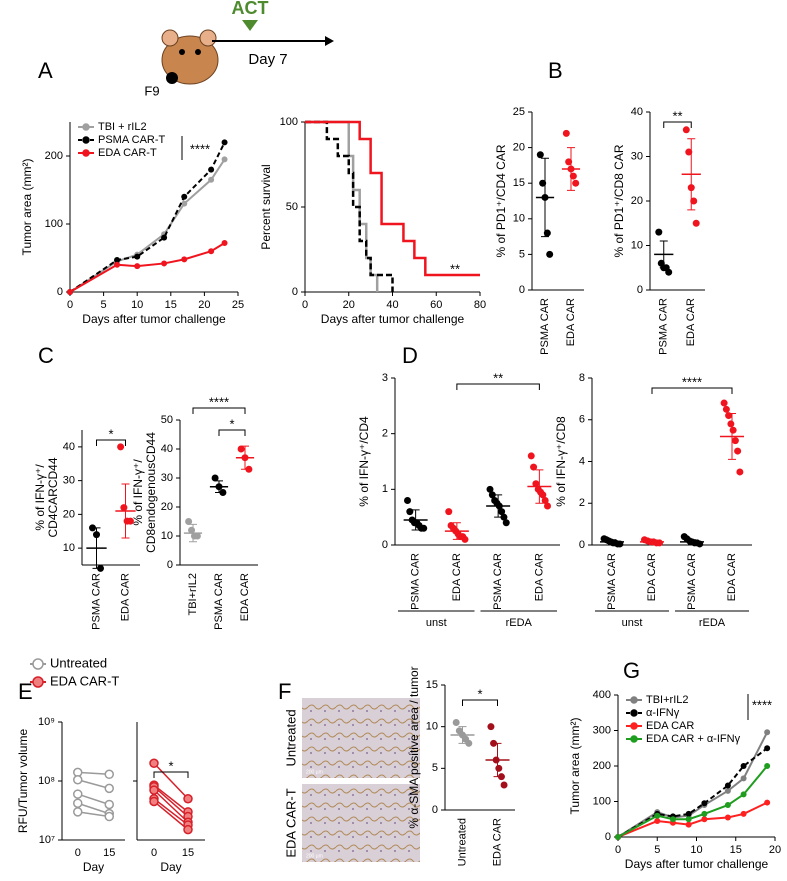 Image resolution: width=787 pixels, height=881 pixels. I want to click on y-tick-label: 10⁷, so click(47, 840).